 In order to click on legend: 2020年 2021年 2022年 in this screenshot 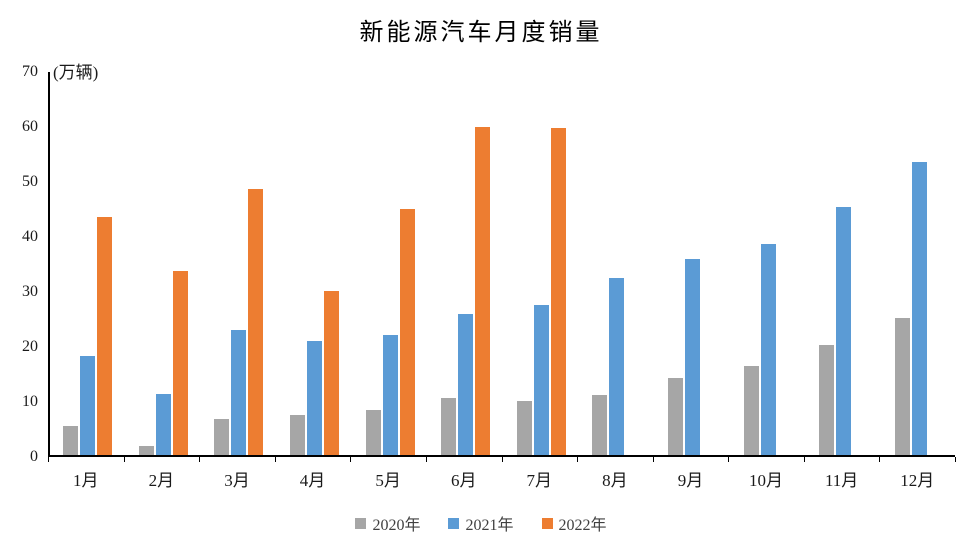, I will do `click(481, 523)`.